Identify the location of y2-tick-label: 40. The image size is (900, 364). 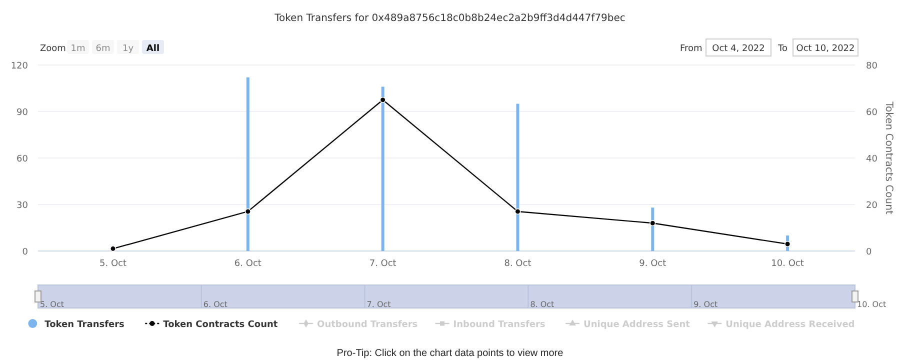
(872, 159).